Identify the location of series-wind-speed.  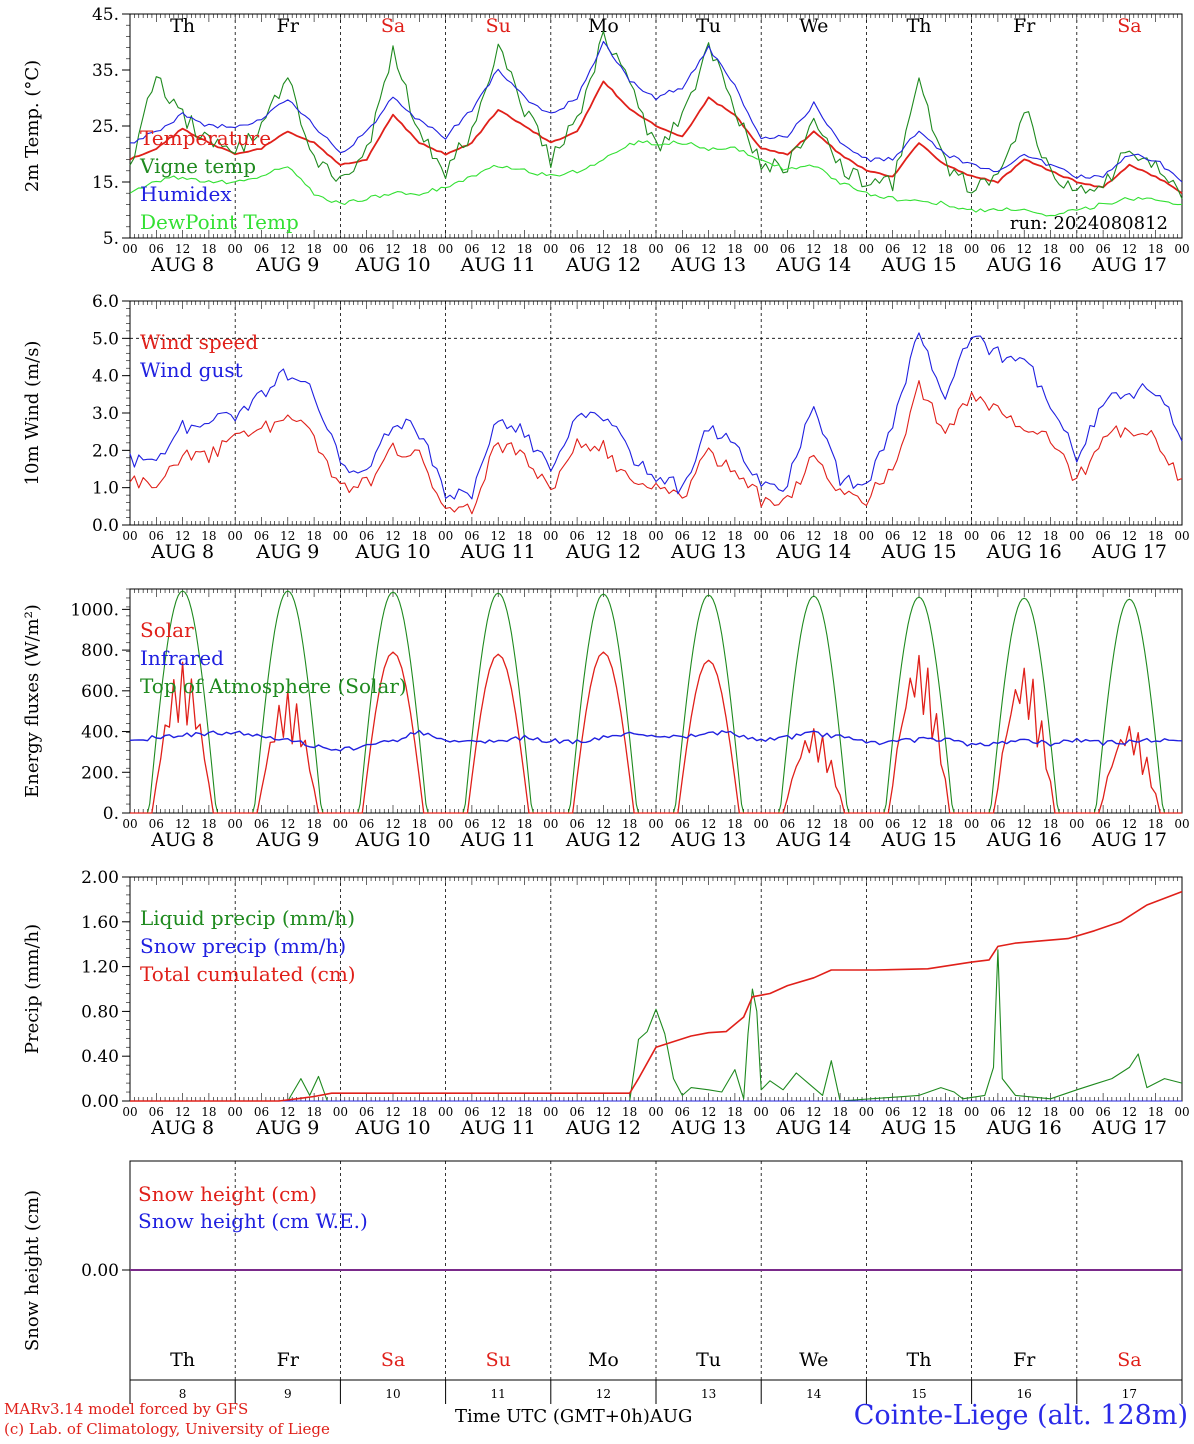
(656, 447).